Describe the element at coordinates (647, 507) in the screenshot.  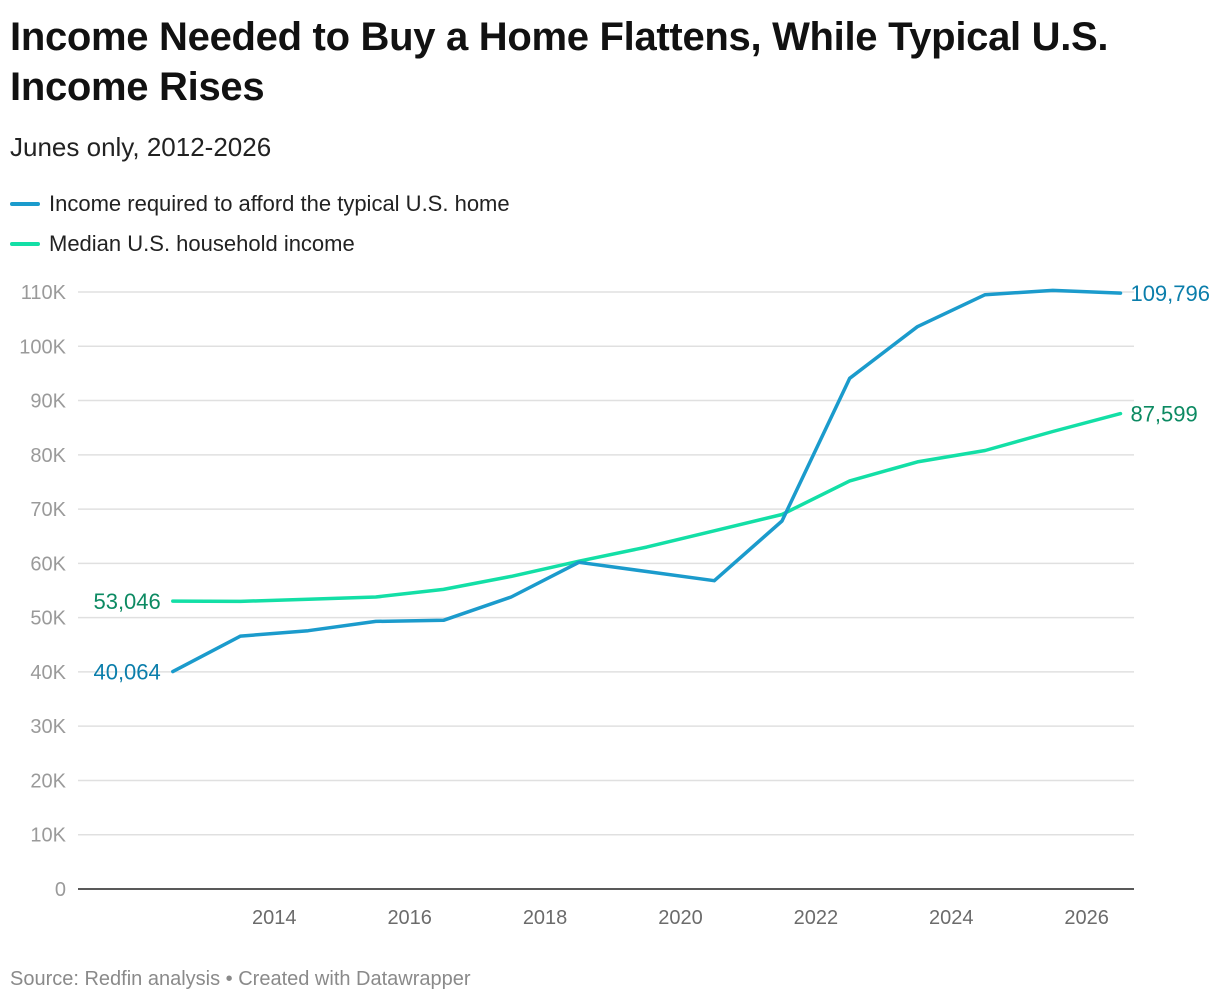
I see `series-line-median` at that location.